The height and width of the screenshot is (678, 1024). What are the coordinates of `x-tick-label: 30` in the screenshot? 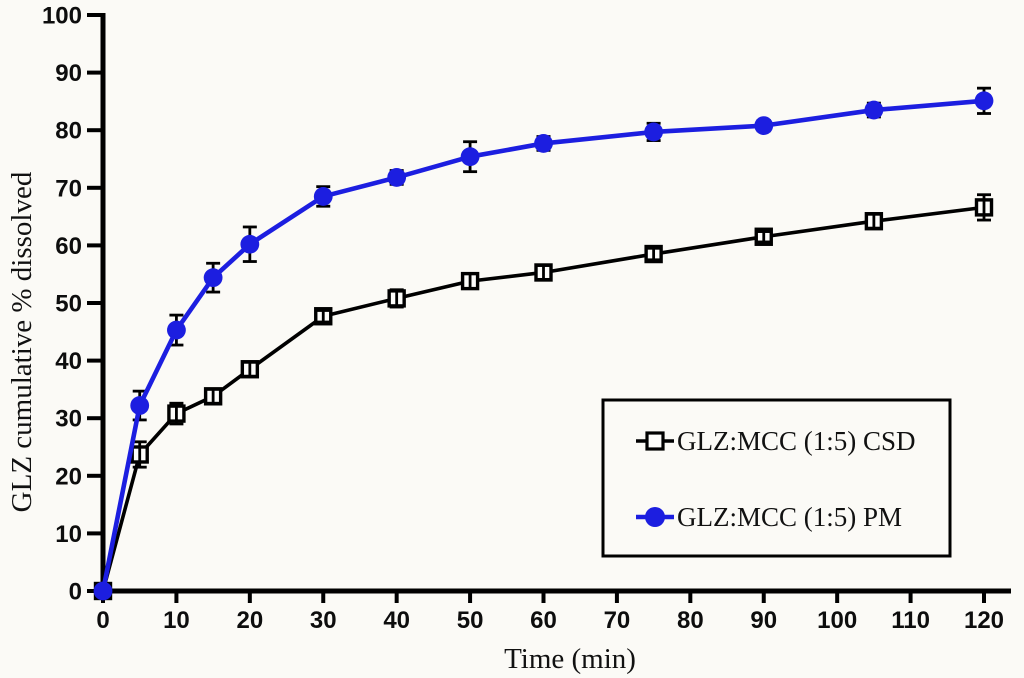 It's located at (323, 620).